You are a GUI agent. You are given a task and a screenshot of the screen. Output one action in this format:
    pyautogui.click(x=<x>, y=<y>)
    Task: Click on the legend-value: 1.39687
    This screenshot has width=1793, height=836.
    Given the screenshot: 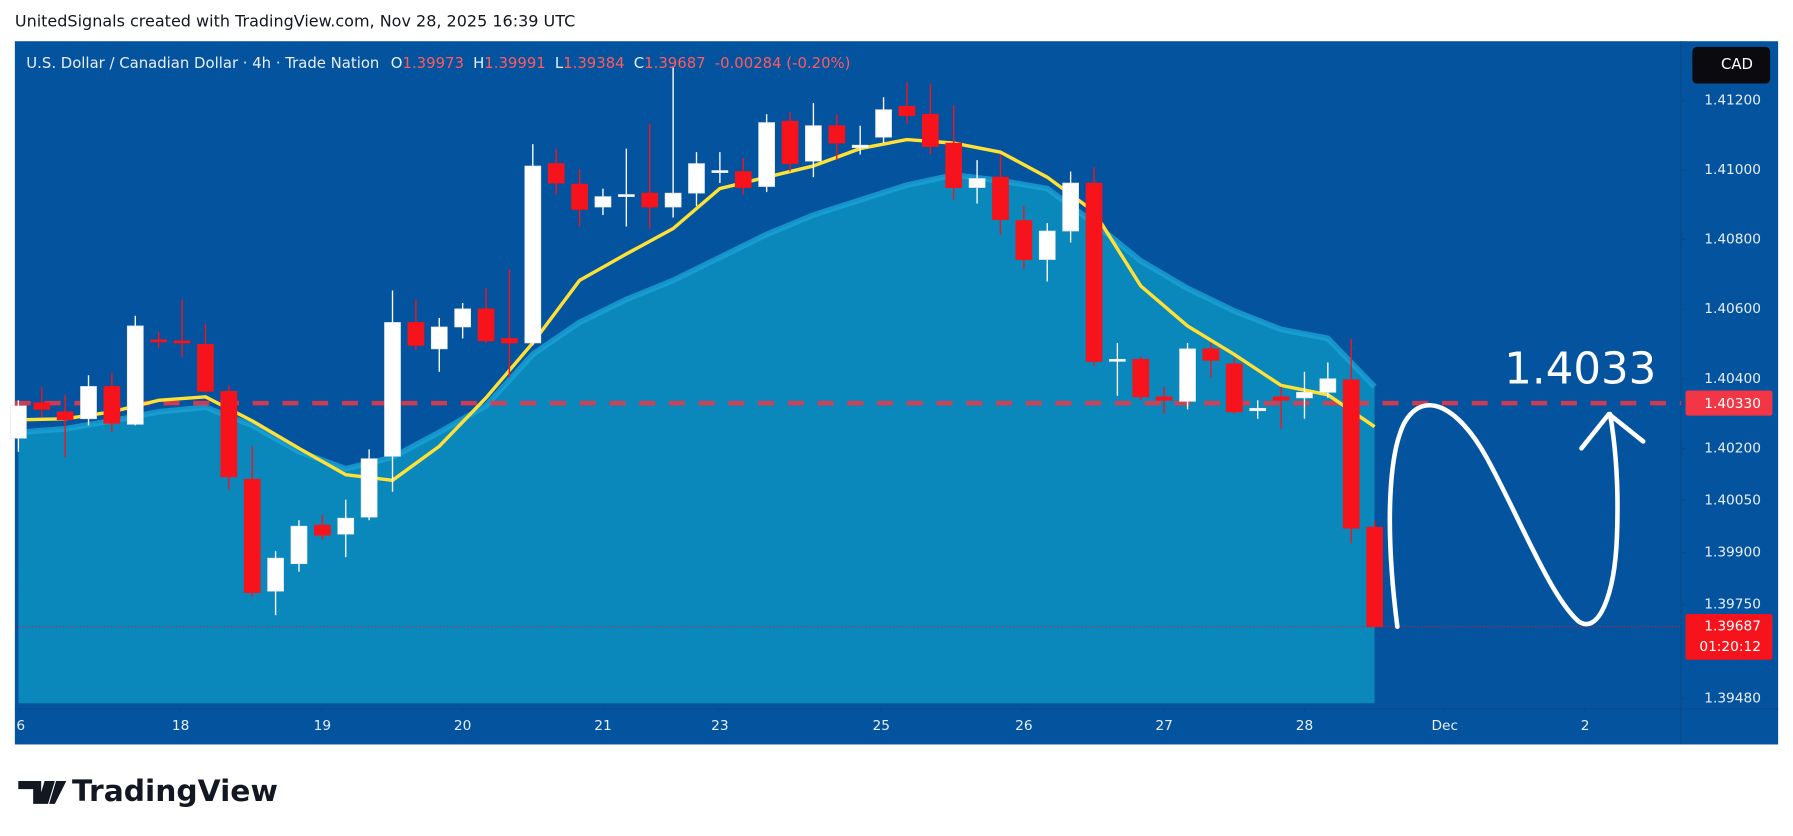 What is the action you would take?
    pyautogui.click(x=674, y=63)
    